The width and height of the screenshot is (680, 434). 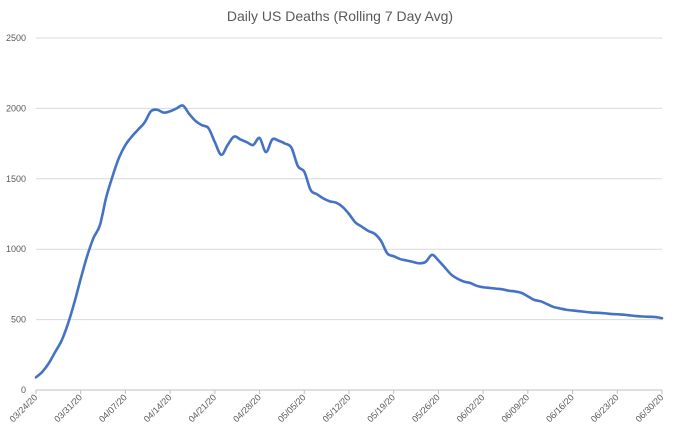 I want to click on y-tick-label: 0, so click(x=23, y=390).